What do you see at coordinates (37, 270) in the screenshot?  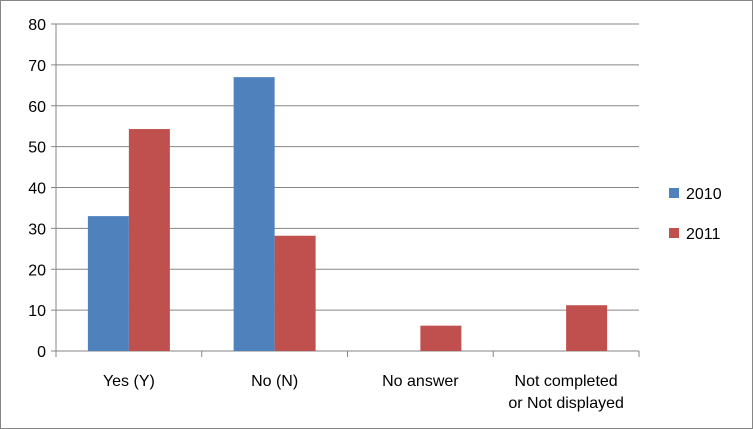 I see `y-tick-label-20: 20` at bounding box center [37, 270].